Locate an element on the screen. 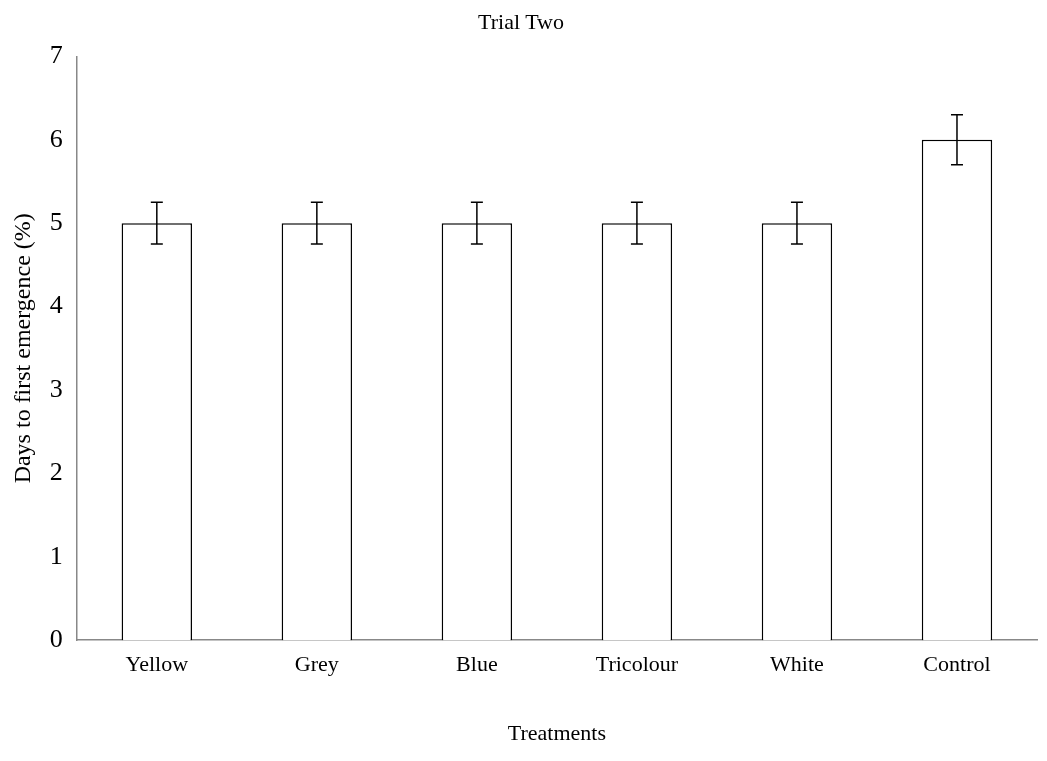  x-tick-label: Tricolour is located at coordinates (637, 664).